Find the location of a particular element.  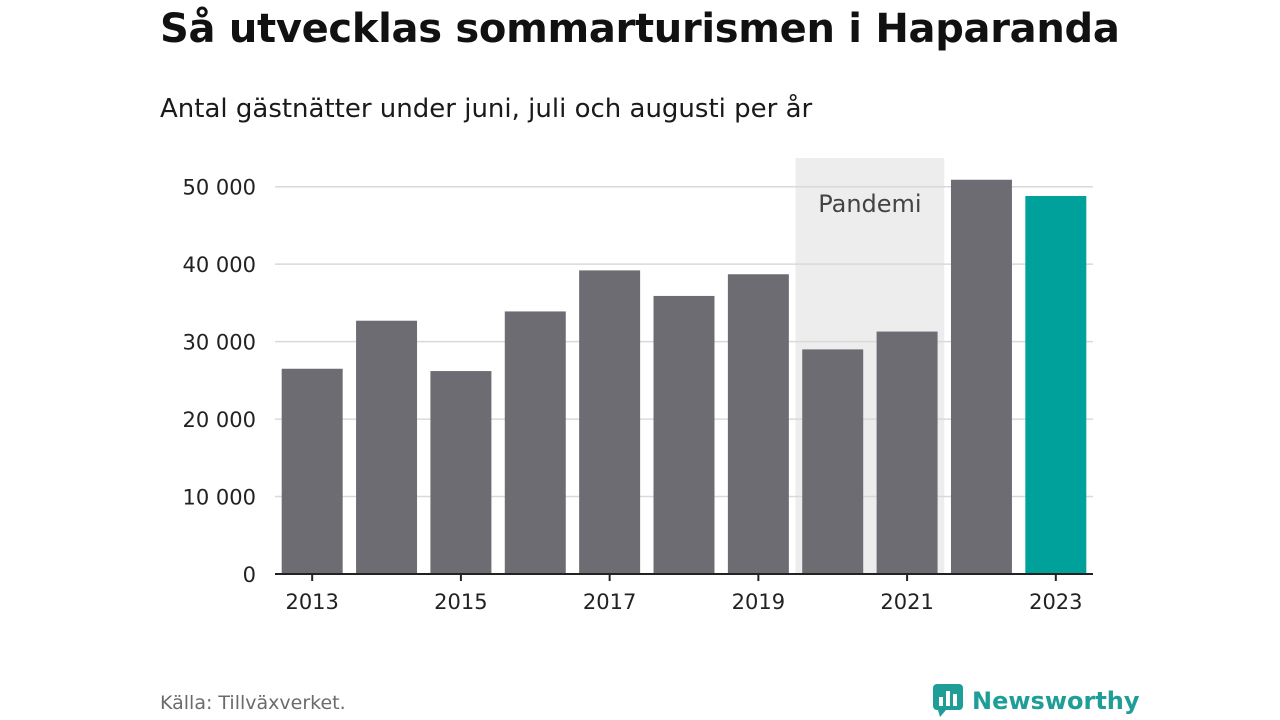

bar-2020 is located at coordinates (833, 461).